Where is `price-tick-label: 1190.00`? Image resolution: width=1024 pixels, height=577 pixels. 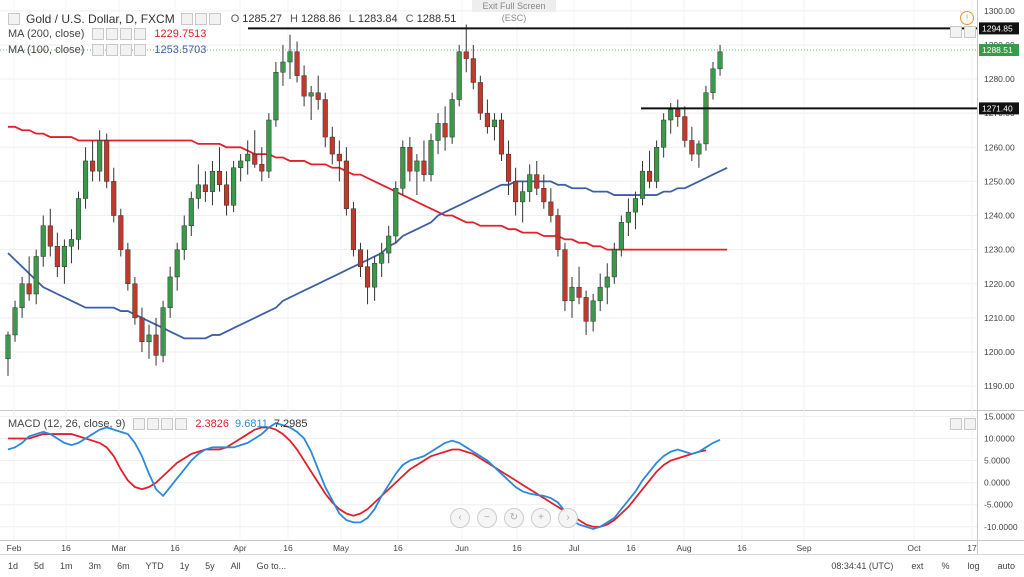
price-tick-label: 1190.00 is located at coordinates (999, 386).